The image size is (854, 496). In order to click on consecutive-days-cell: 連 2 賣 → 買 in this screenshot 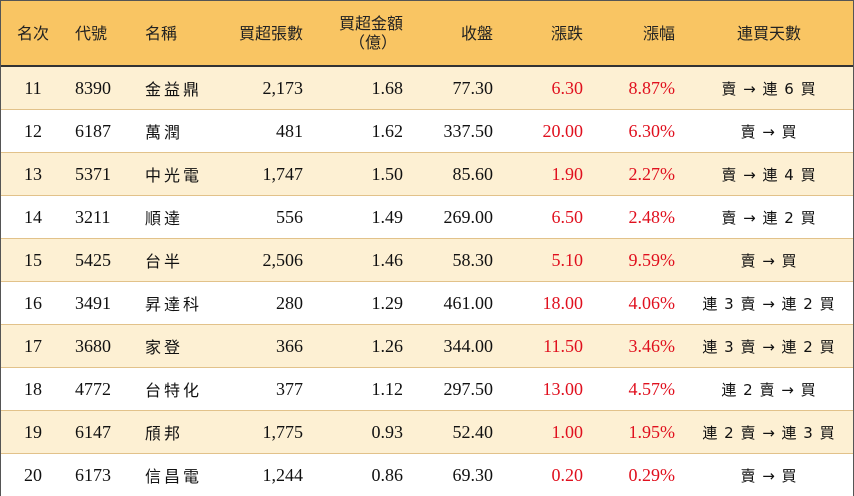, I will do `click(769, 389)`.